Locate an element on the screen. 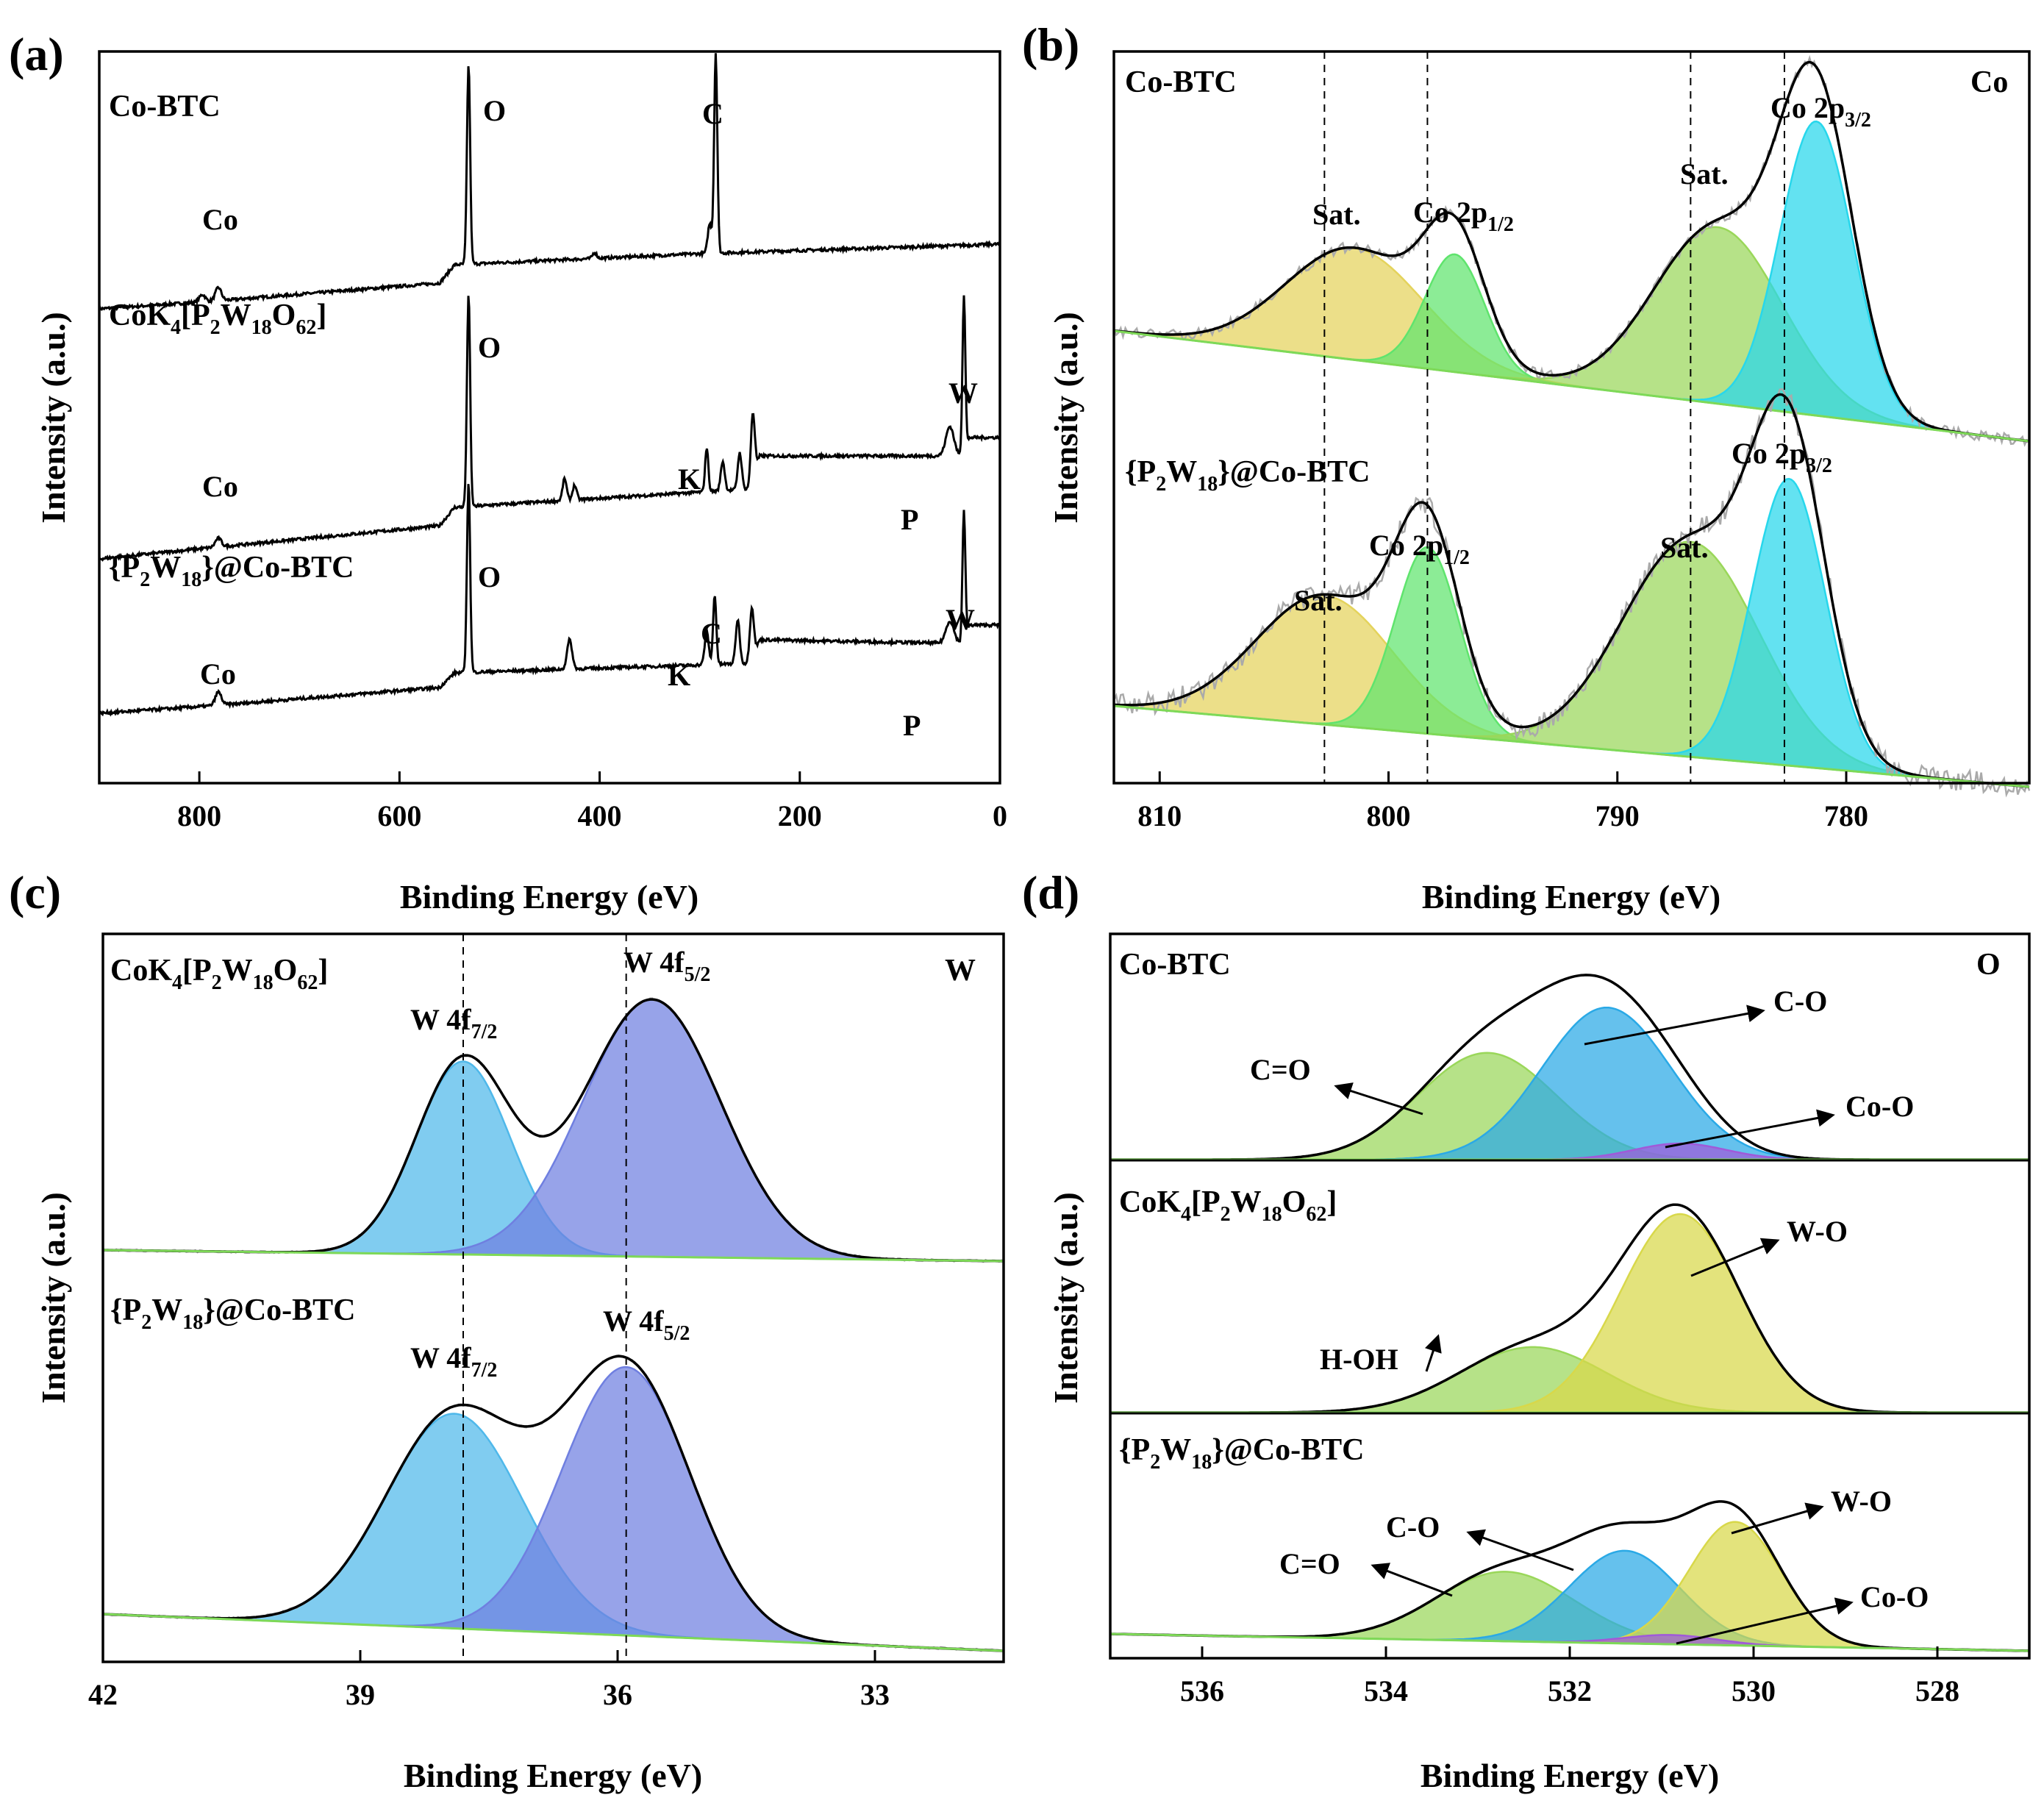 The height and width of the screenshot is (1806, 2044). x-tick-label: 532 is located at coordinates (1570, 1691).